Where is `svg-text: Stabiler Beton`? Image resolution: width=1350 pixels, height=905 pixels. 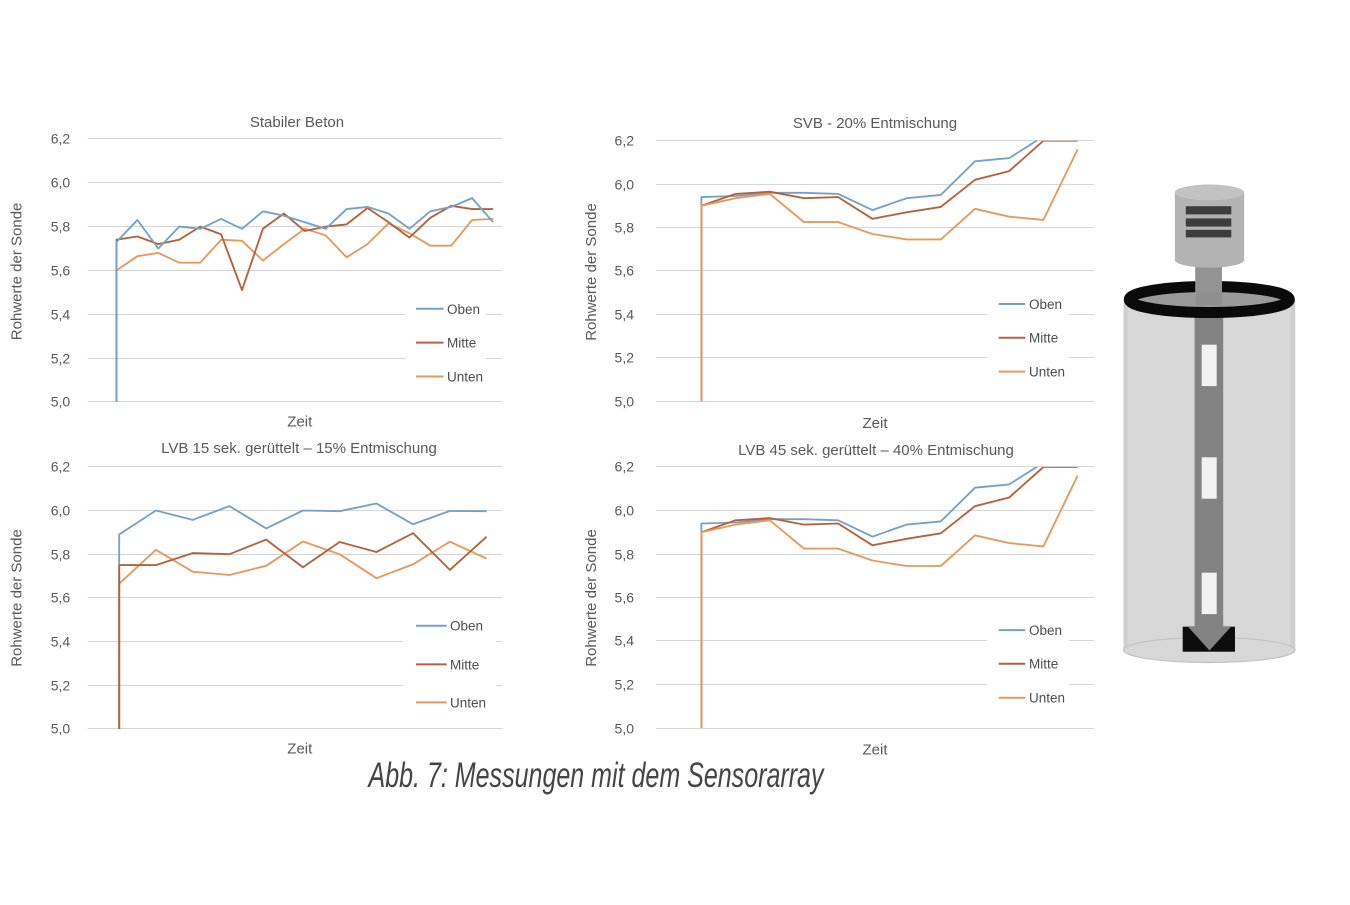
svg-text: Stabiler Beton is located at coordinates (297, 122).